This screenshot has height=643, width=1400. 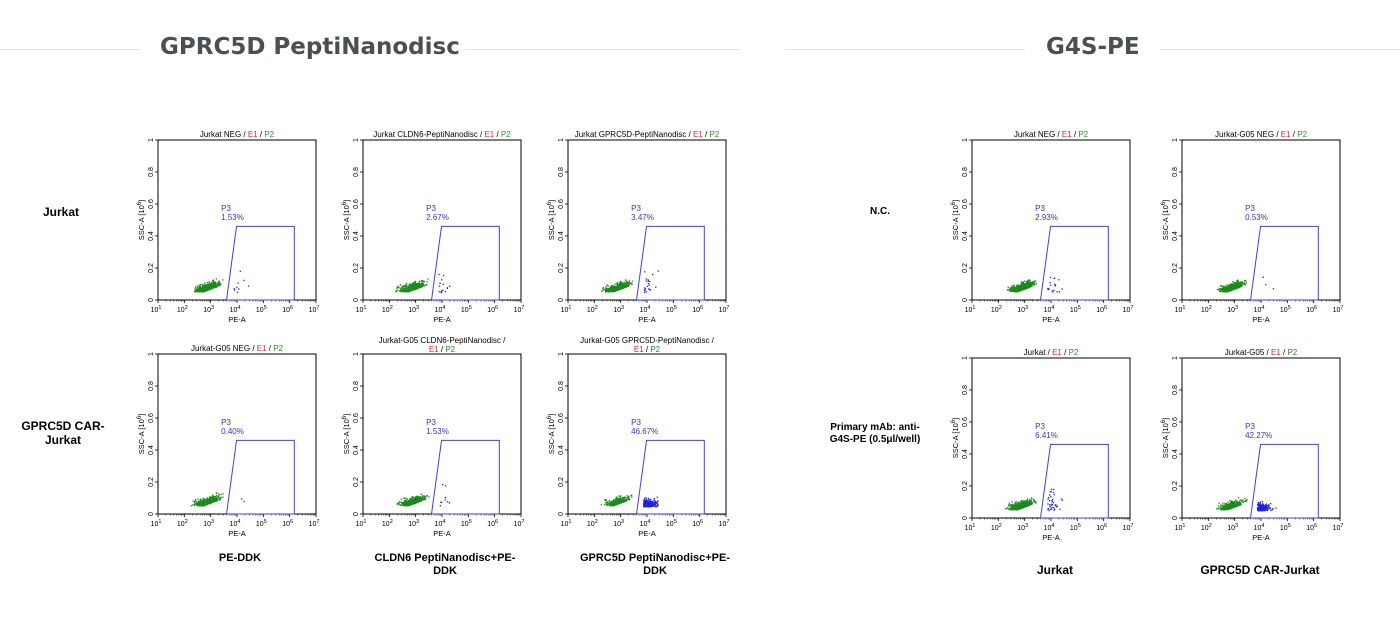 What do you see at coordinates (1206, 309) in the screenshot?
I see `x-tick-label: 10²` at bounding box center [1206, 309].